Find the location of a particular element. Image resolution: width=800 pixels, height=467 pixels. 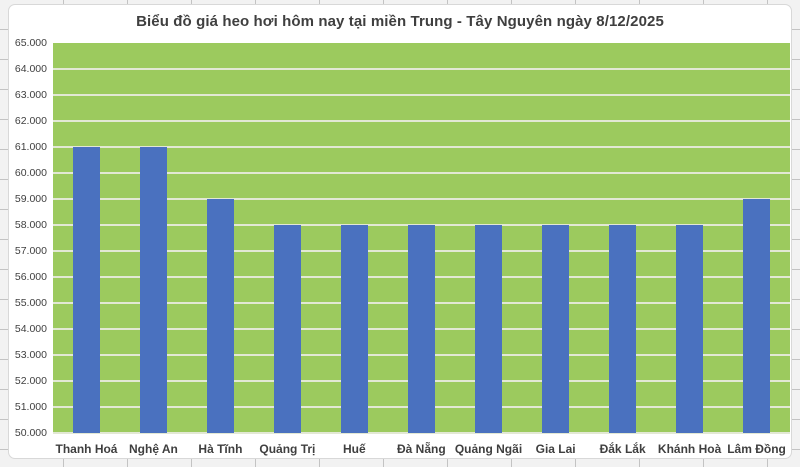

x-axis-label: Gia Lai is located at coordinates (555, 449).